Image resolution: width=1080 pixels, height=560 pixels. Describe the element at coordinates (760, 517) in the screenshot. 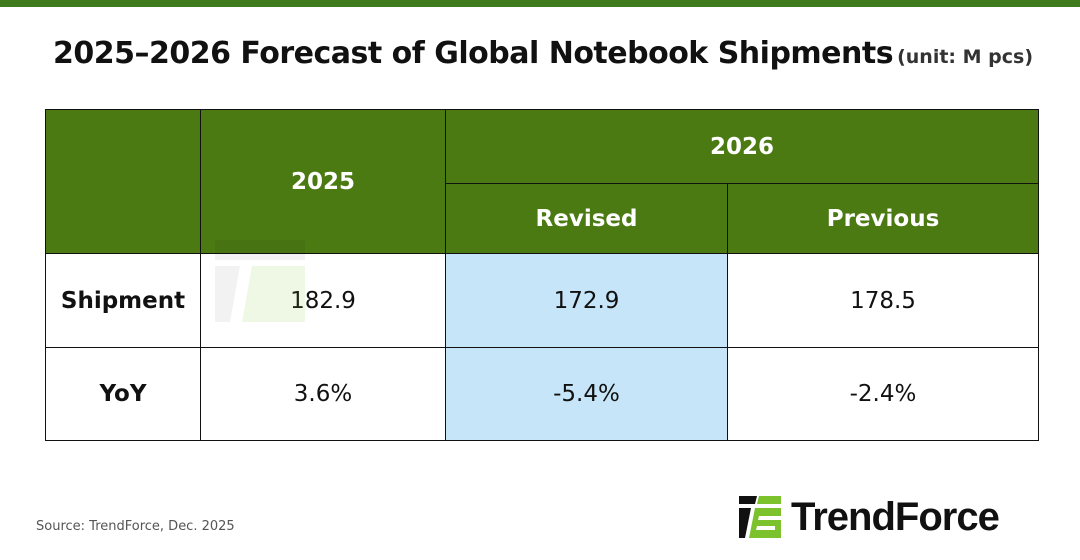

I see `trendforce-logo-icon` at that location.